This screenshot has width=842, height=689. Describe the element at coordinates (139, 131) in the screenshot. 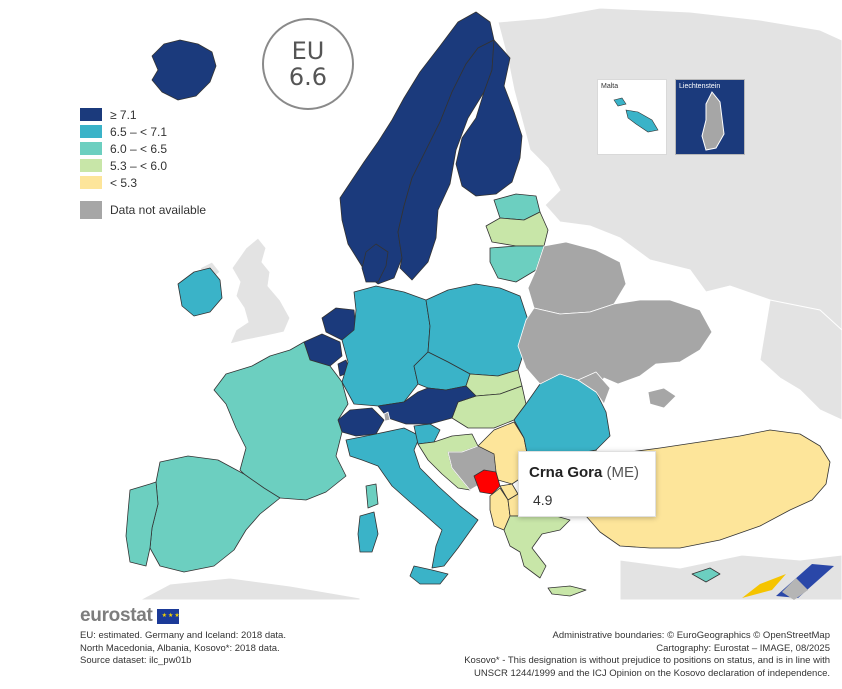

I see `legend-label: 6.5 – < 7.1` at that location.